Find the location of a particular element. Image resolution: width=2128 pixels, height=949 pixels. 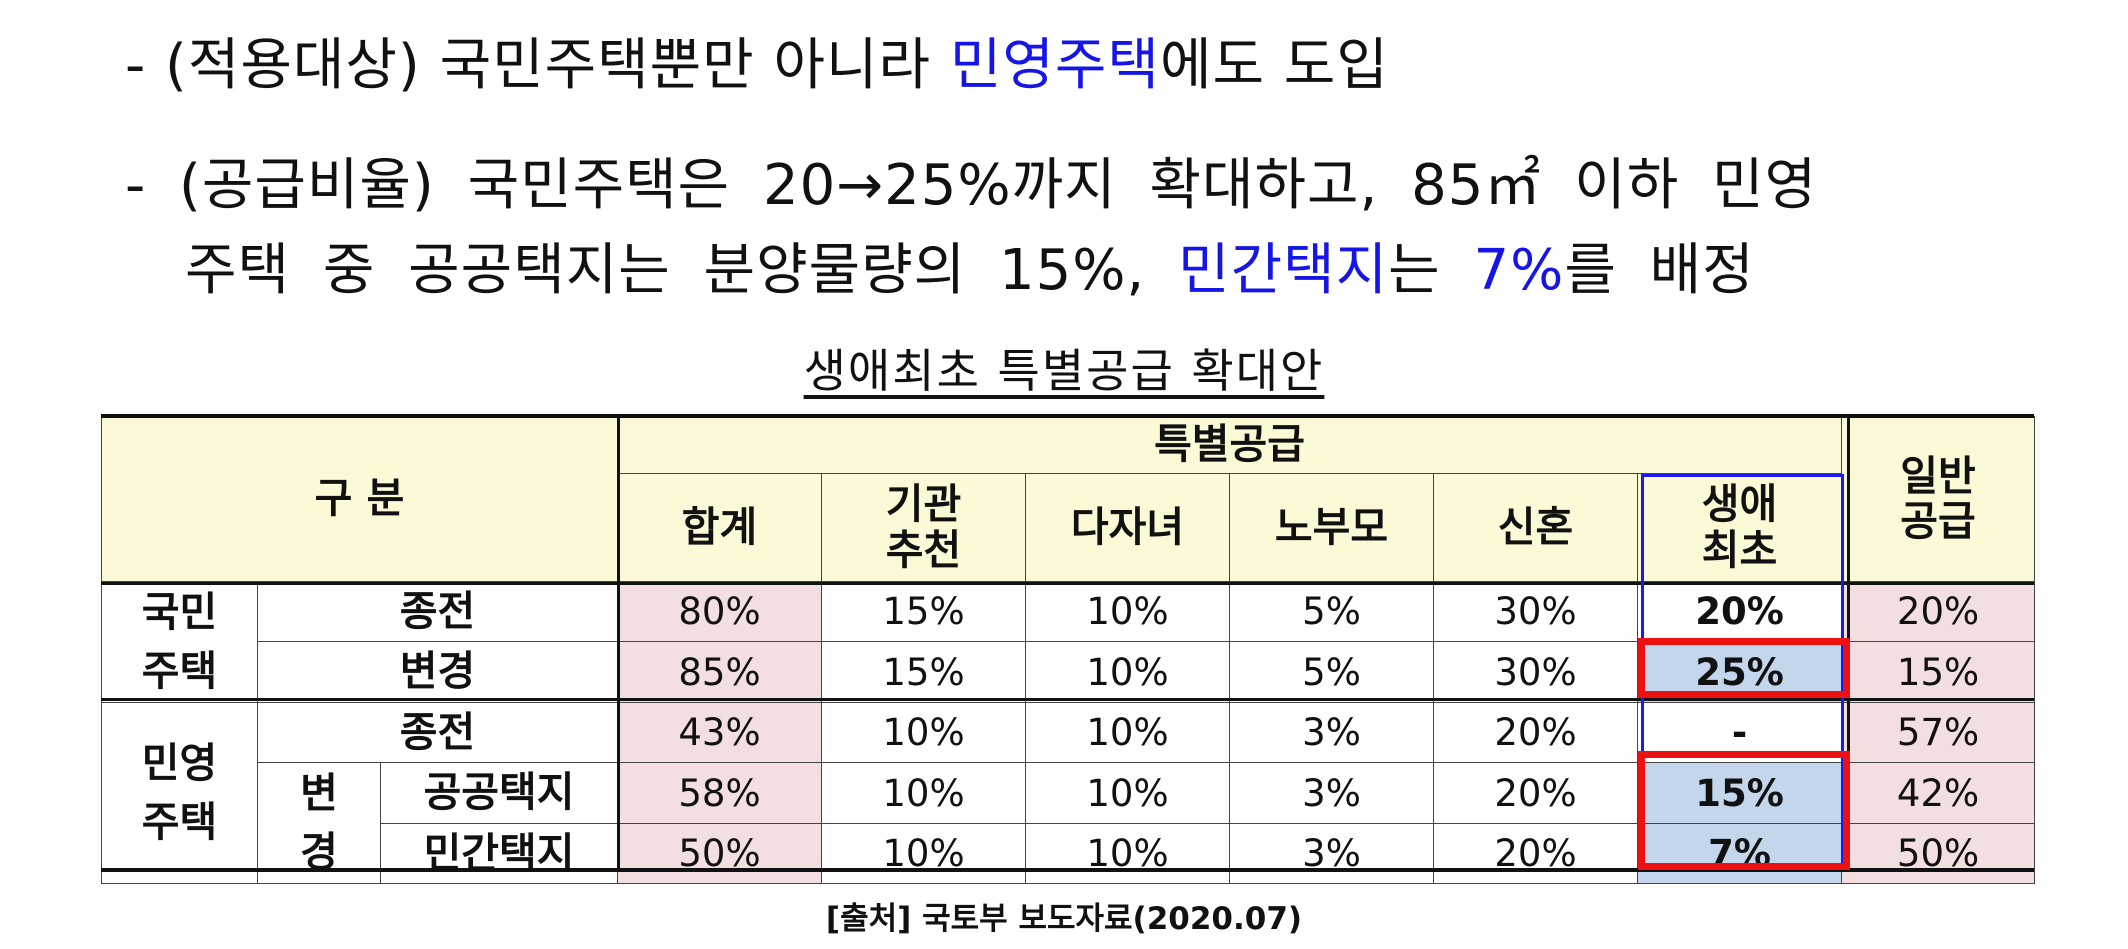

bullet-ratio-line1: - (공급비율) 국민주택은 20→25%까지 확대하고, 85㎡ 이하 민영 is located at coordinates (971, 186).